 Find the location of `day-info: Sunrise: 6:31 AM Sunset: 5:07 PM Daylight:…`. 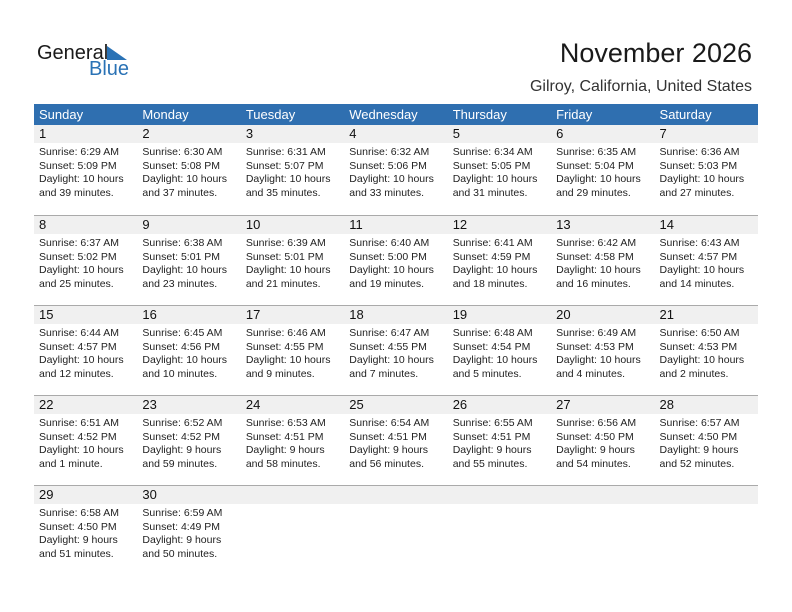

day-info: Sunrise: 6:31 AM Sunset: 5:07 PM Daylight:… is located at coordinates (292, 171).